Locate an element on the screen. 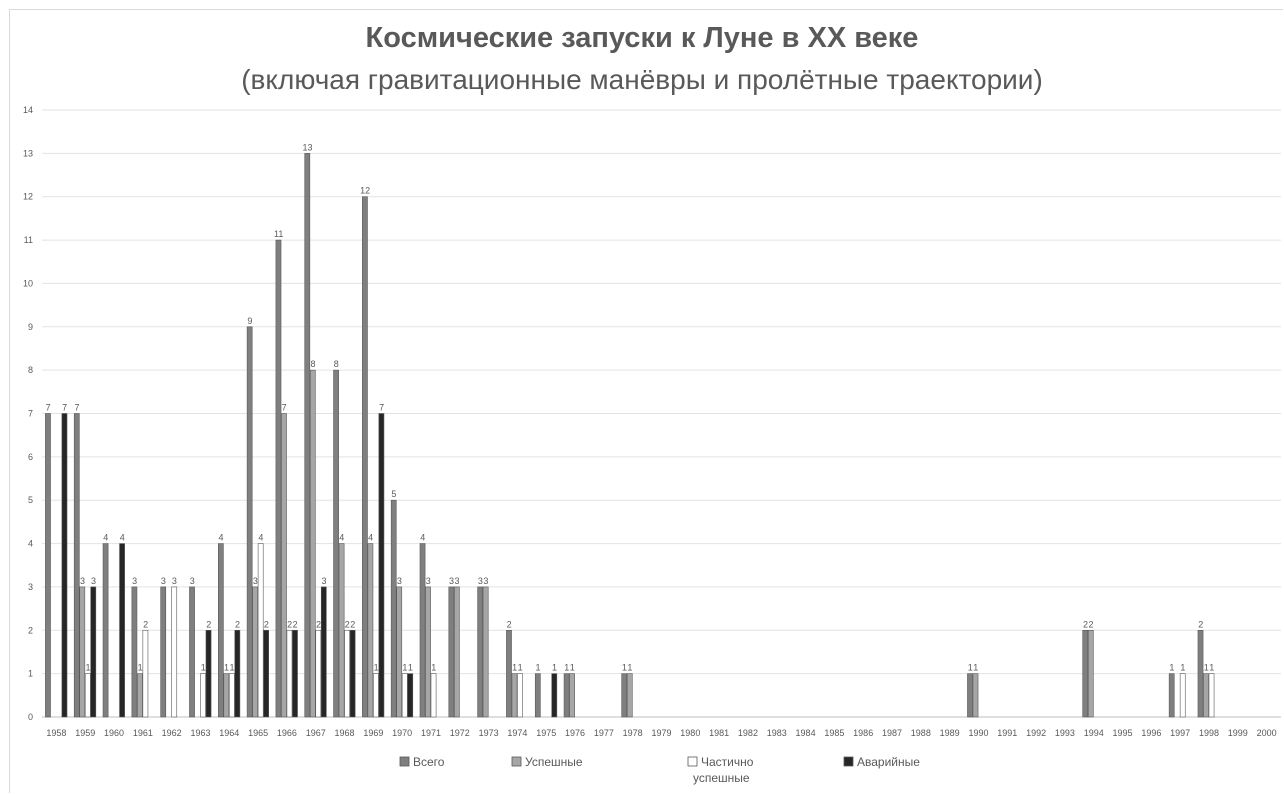 This screenshot has height=794, width=1284. x-tick-label: 1965 is located at coordinates (258, 733).